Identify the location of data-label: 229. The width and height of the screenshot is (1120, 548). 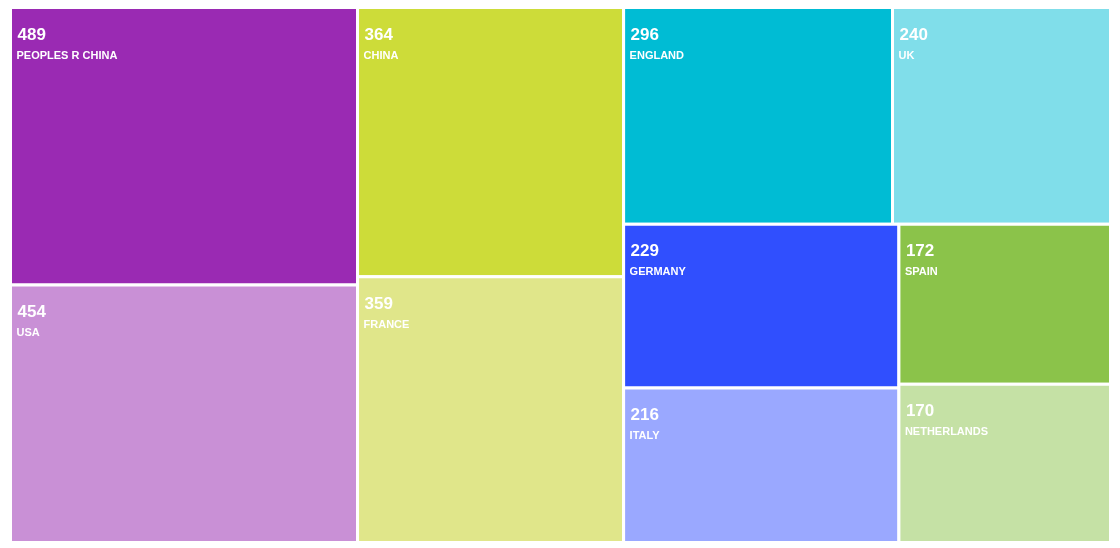
(644, 251).